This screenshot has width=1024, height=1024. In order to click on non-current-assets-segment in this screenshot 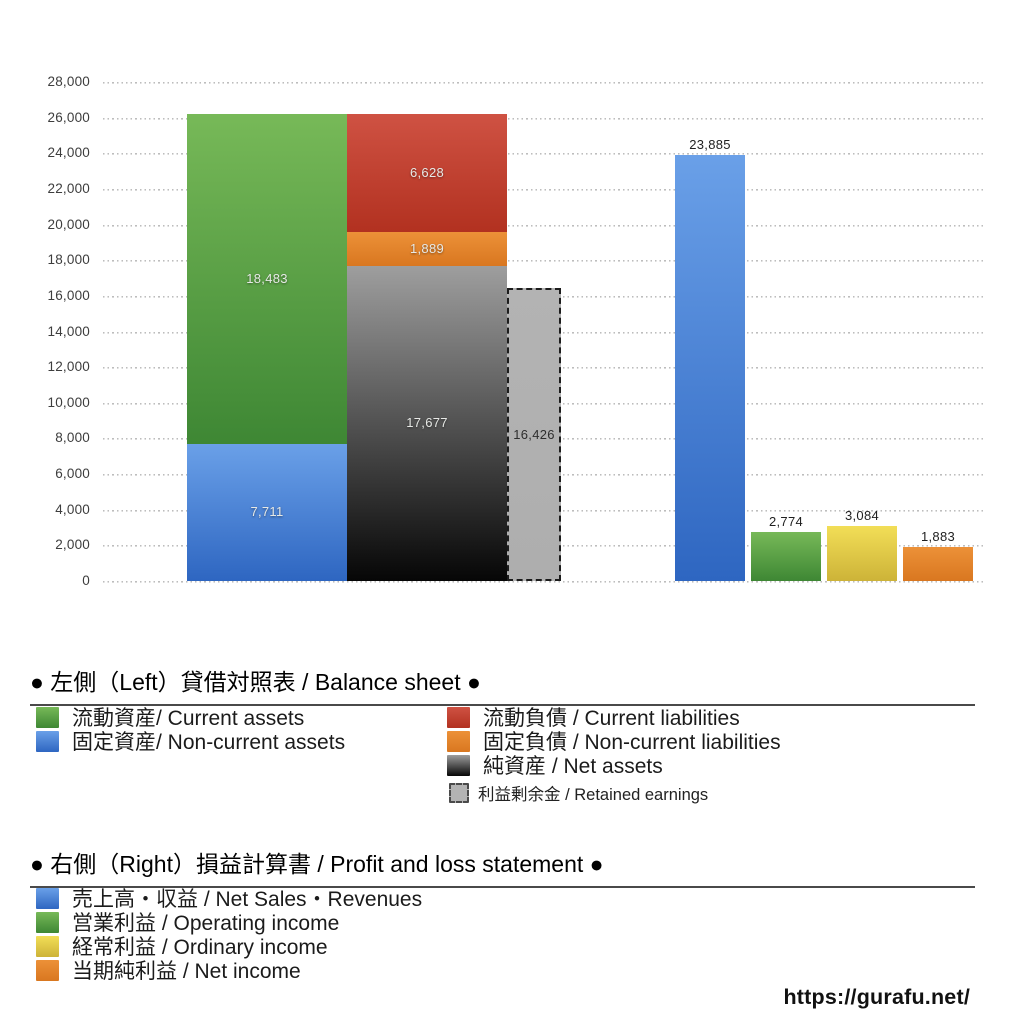, I will do `click(267, 512)`.